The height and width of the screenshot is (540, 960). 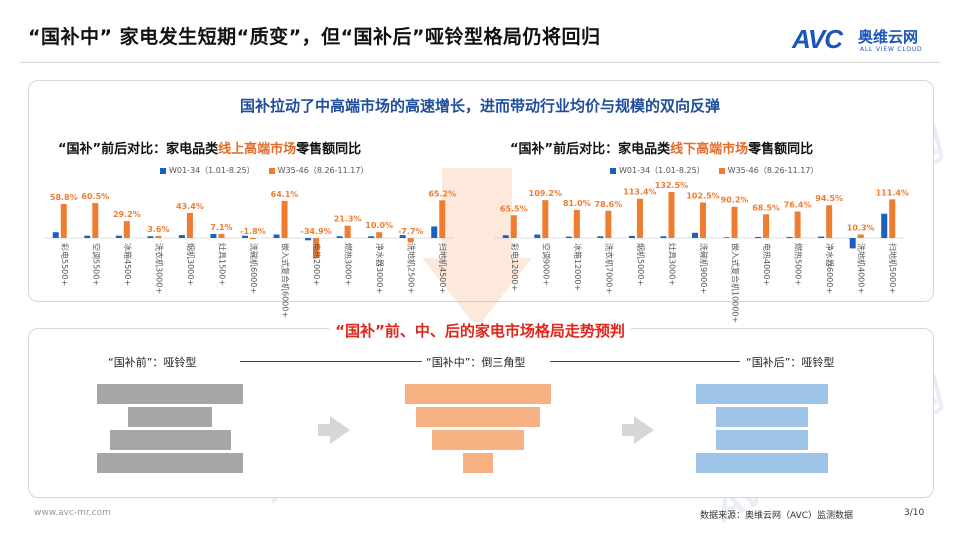 I want to click on footer-source: 数据来源：奥维云网（AVC）监测数据, so click(x=777, y=516).